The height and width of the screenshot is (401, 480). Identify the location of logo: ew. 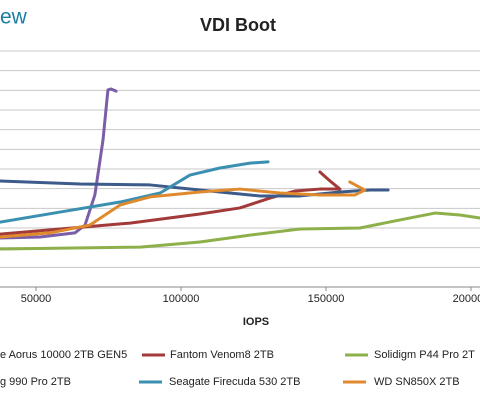
(14, 17).